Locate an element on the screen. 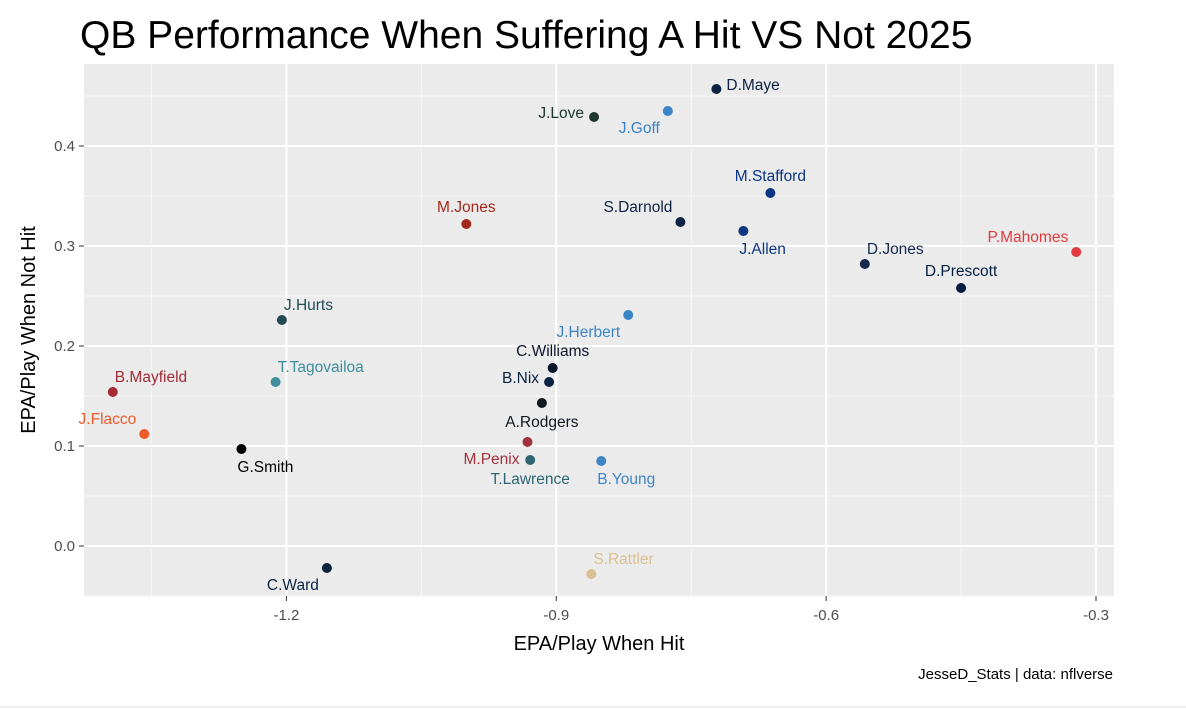 The height and width of the screenshot is (710, 1186). point-label: M.Jones is located at coordinates (466, 207).